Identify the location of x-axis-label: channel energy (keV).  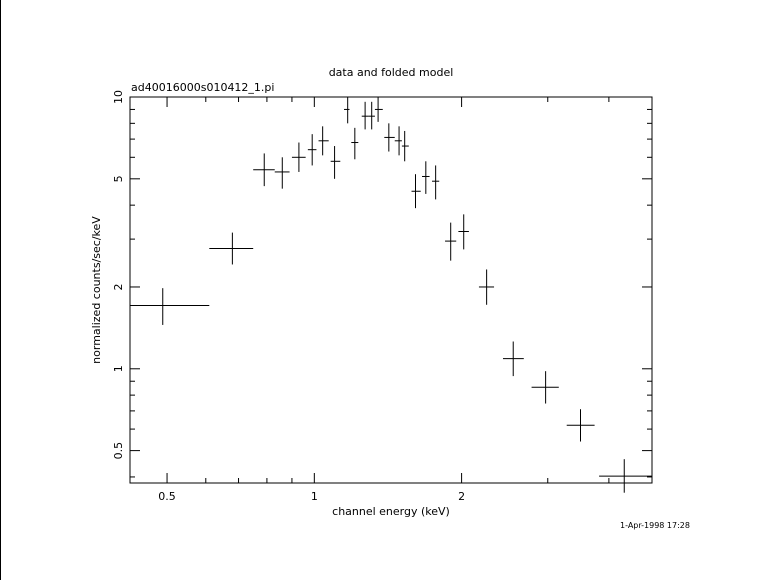
(391, 511).